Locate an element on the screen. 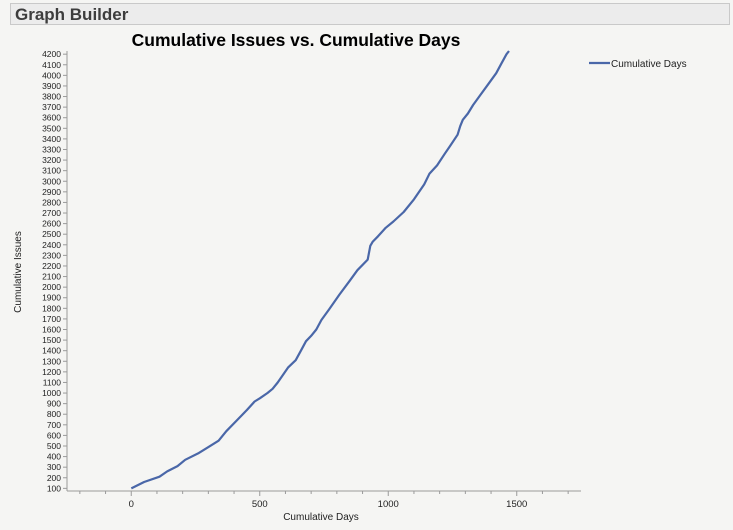 This screenshot has width=733, height=530. x-axis-title: Cumulative Days is located at coordinates (321, 517).